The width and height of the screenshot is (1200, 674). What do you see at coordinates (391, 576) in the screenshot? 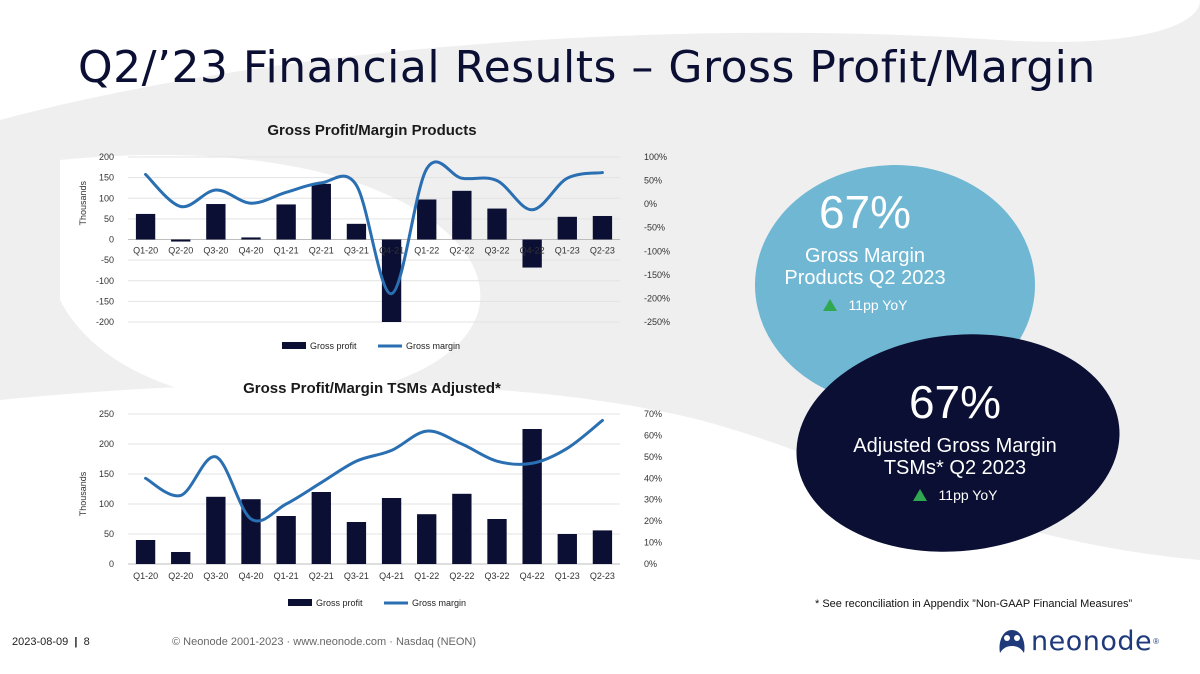
I see `x-tick-label: Q4-21` at bounding box center [391, 576].